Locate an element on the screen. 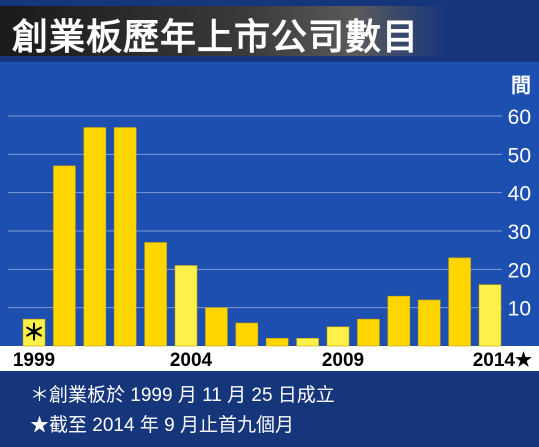 This screenshot has width=539, height=447. y-tick-label-30: 30 is located at coordinates (519, 232).